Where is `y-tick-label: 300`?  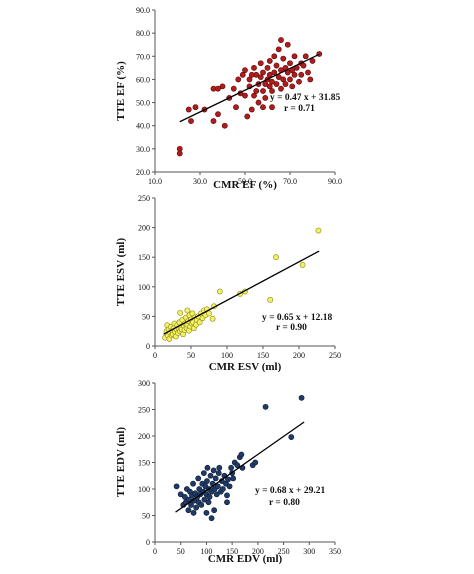 y-tick-label: 300 is located at coordinates (144, 383).